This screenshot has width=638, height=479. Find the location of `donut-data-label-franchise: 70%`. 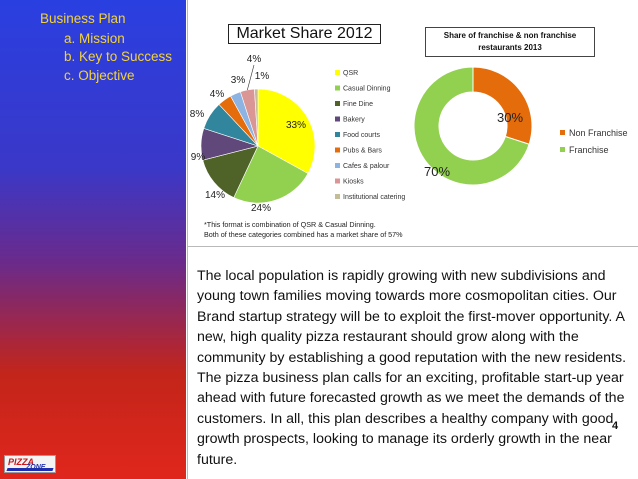

donut-data-label-franchise: 70% is located at coordinates (437, 171).